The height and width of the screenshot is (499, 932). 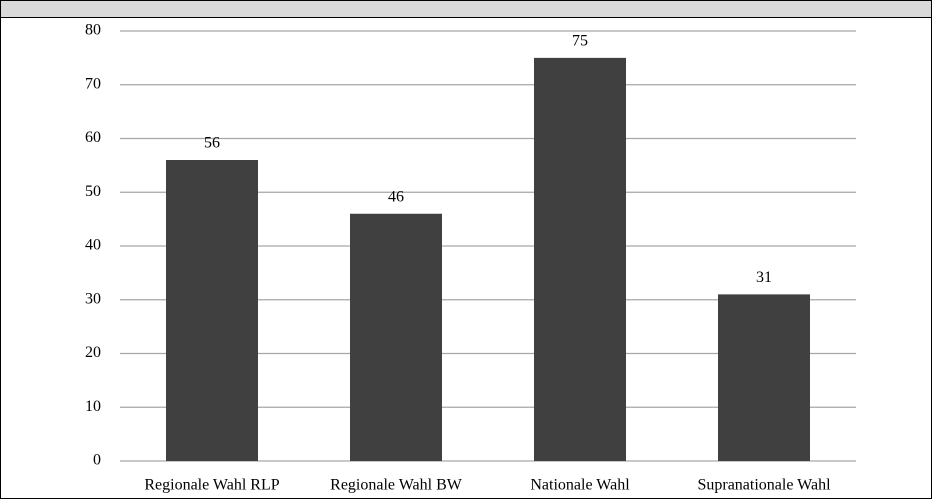 I want to click on y-tick-label: 60, so click(x=93, y=137).